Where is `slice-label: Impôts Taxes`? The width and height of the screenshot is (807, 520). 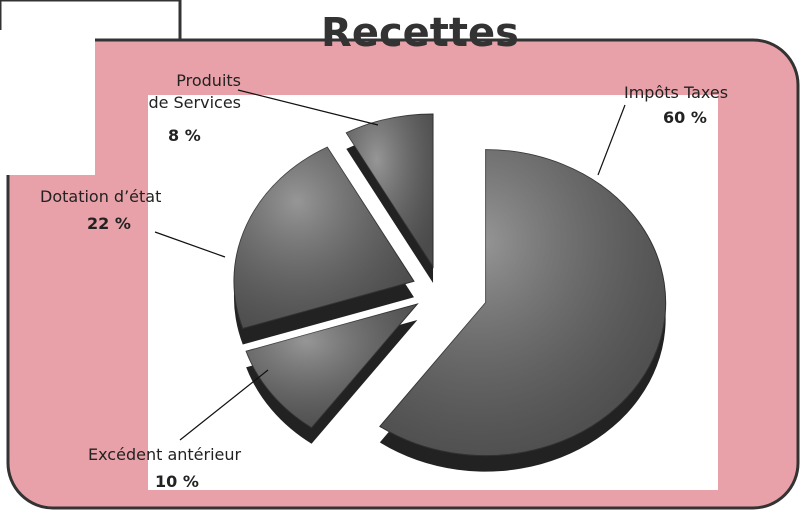
slice-label: Impôts Taxes is located at coordinates (676, 92).